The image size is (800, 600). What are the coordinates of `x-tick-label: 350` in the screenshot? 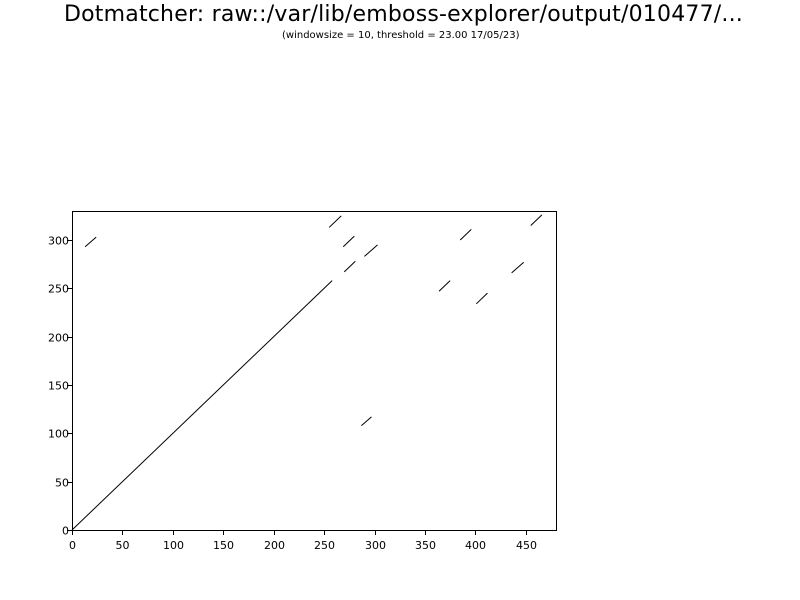 It's located at (425, 545).